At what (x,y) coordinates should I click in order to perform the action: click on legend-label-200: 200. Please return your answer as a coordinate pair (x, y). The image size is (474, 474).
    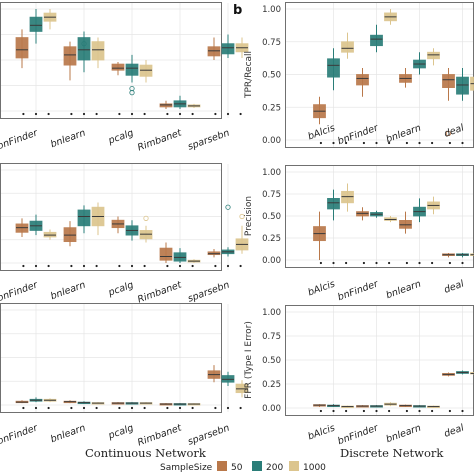
    Looking at the image, I should click on (274, 468).